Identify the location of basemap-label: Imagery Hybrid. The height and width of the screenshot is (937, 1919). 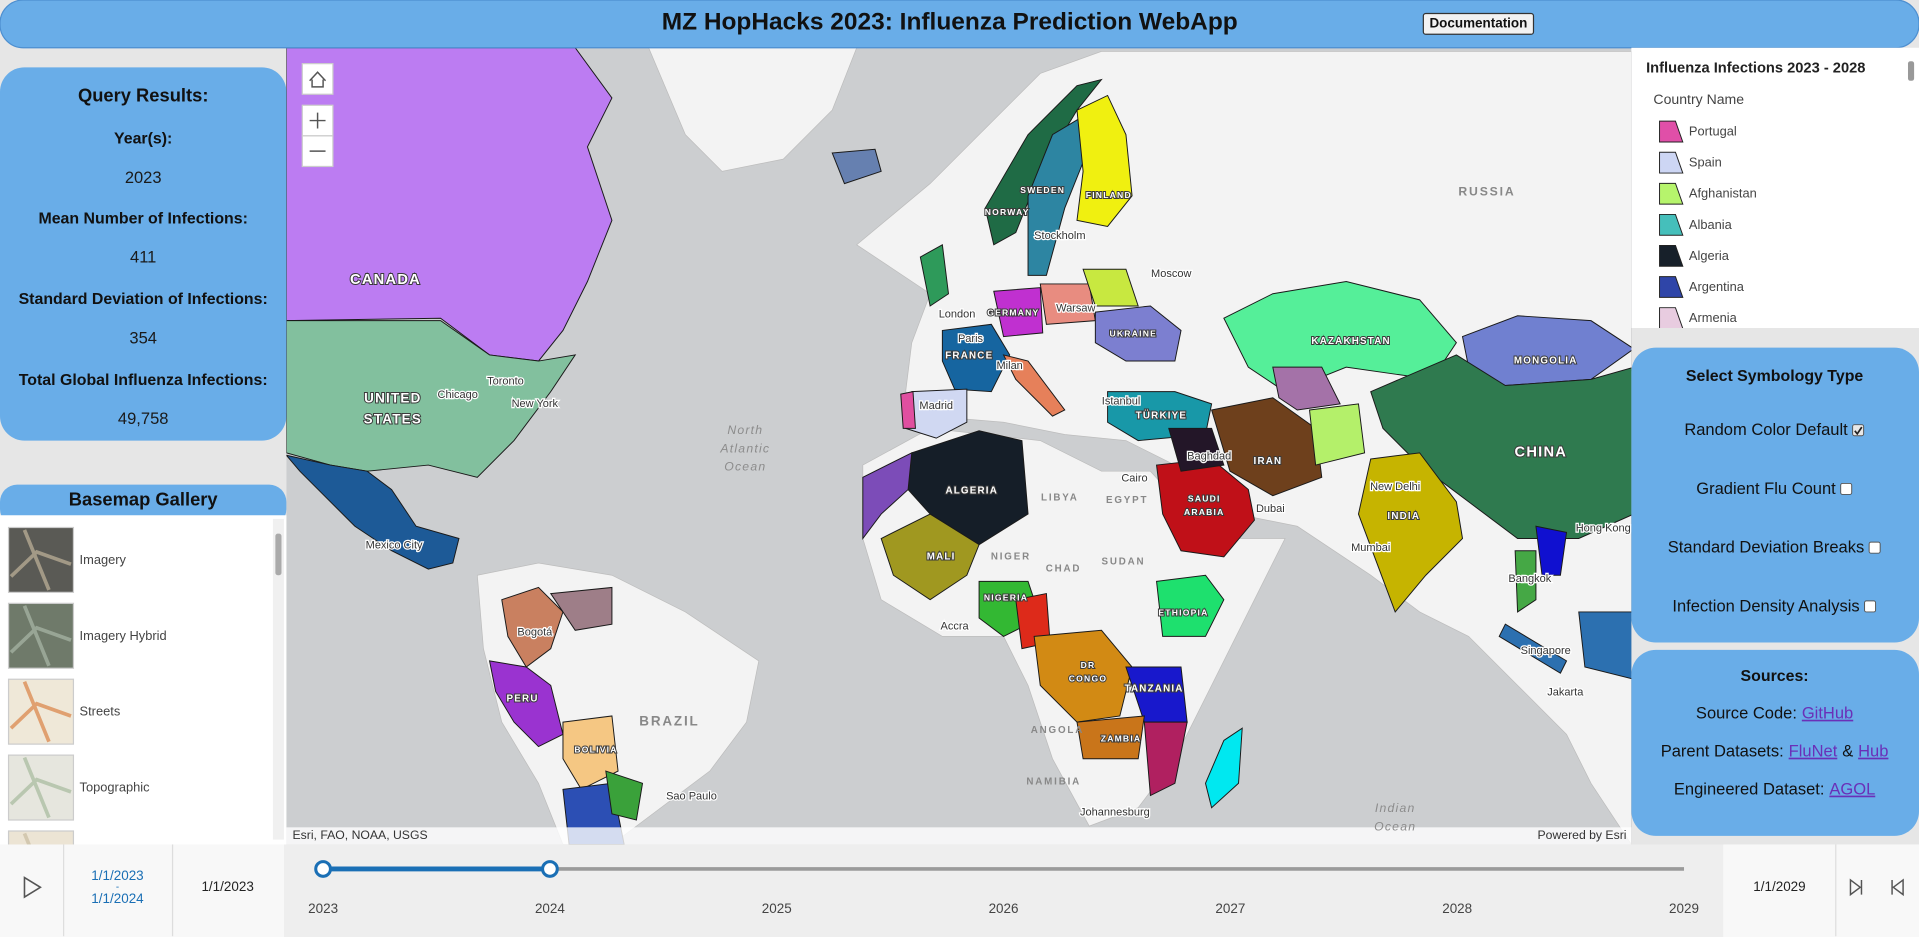
(123, 635).